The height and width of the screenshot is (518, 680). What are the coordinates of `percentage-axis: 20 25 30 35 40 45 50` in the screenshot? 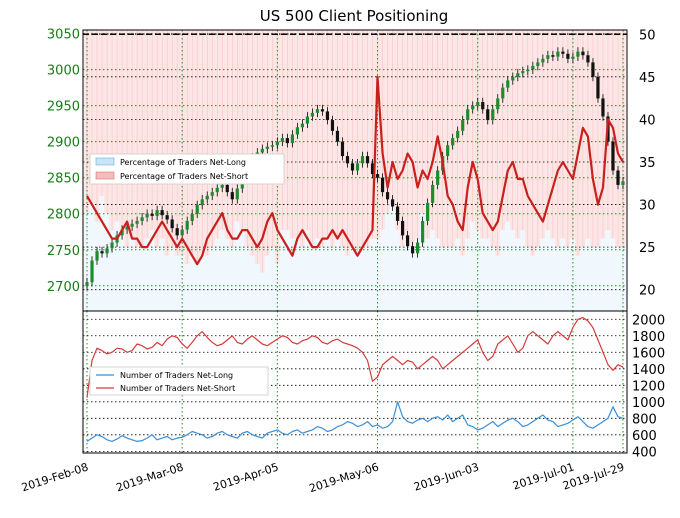 It's located at (647, 163).